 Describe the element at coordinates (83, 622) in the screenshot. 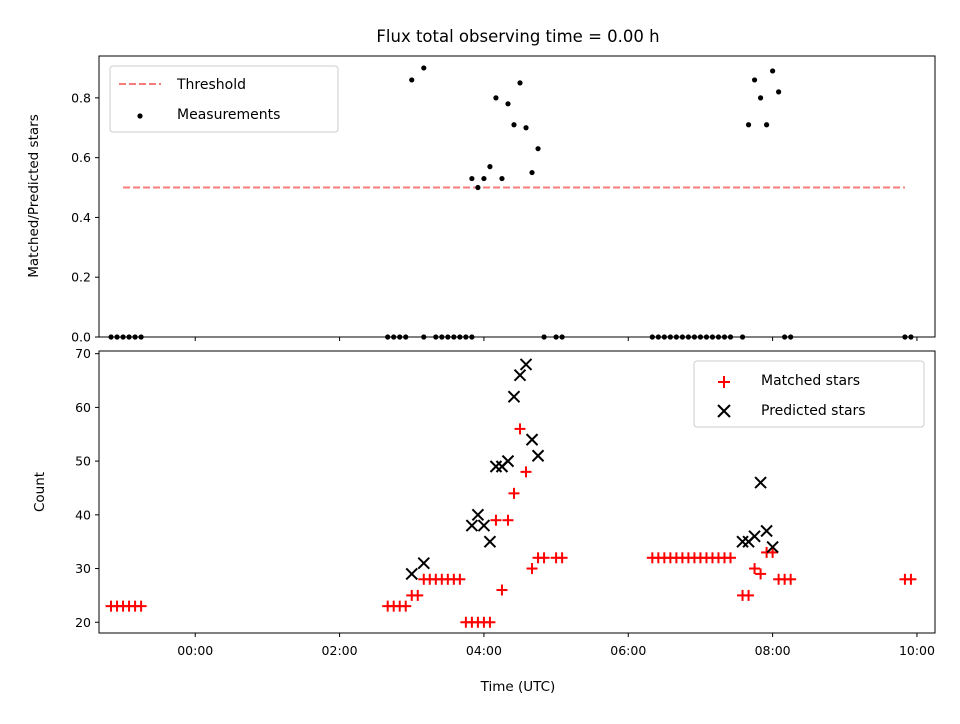

I see `bottom-y-tick-label: 20` at that location.